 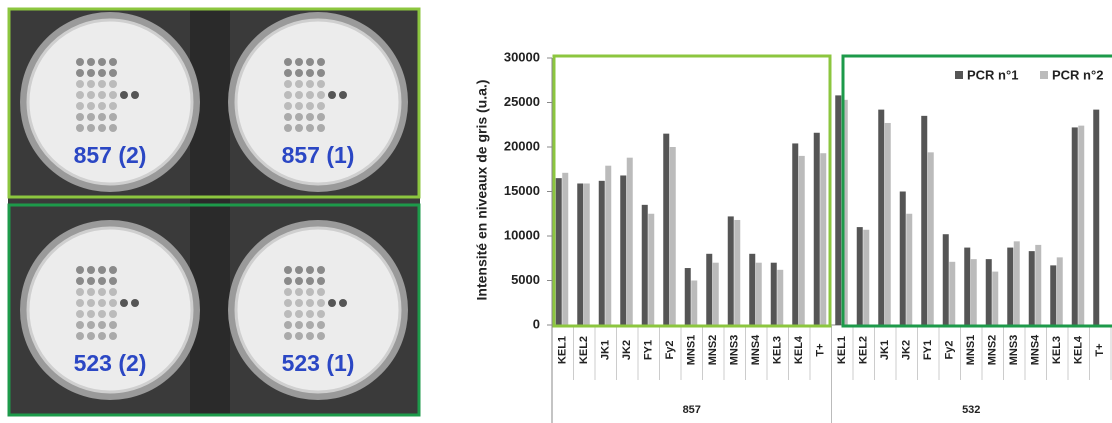 I want to click on group-label: 857, so click(x=692, y=410).